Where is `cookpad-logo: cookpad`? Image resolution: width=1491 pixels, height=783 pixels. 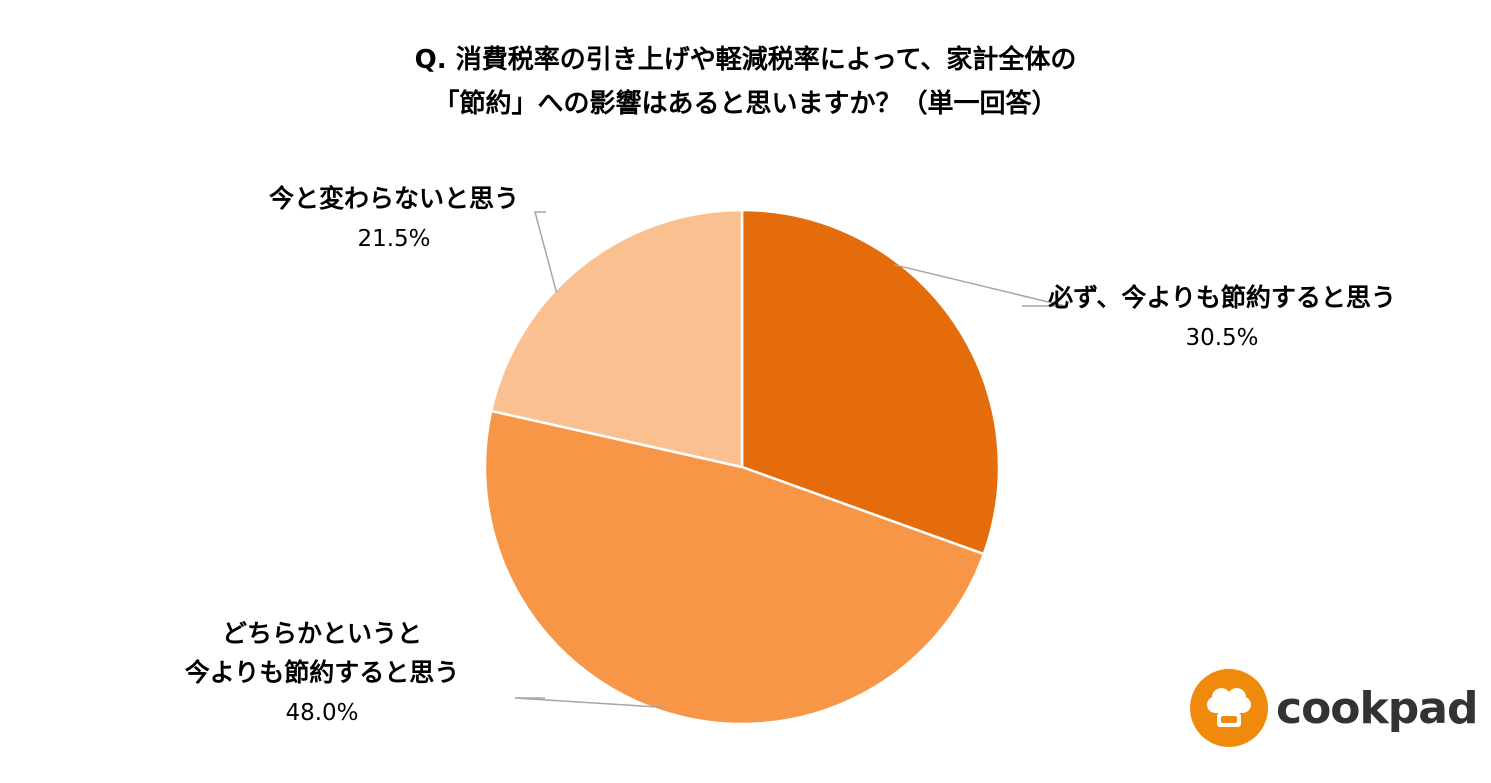 cookpad-logo: cookpad is located at coordinates (1334, 708).